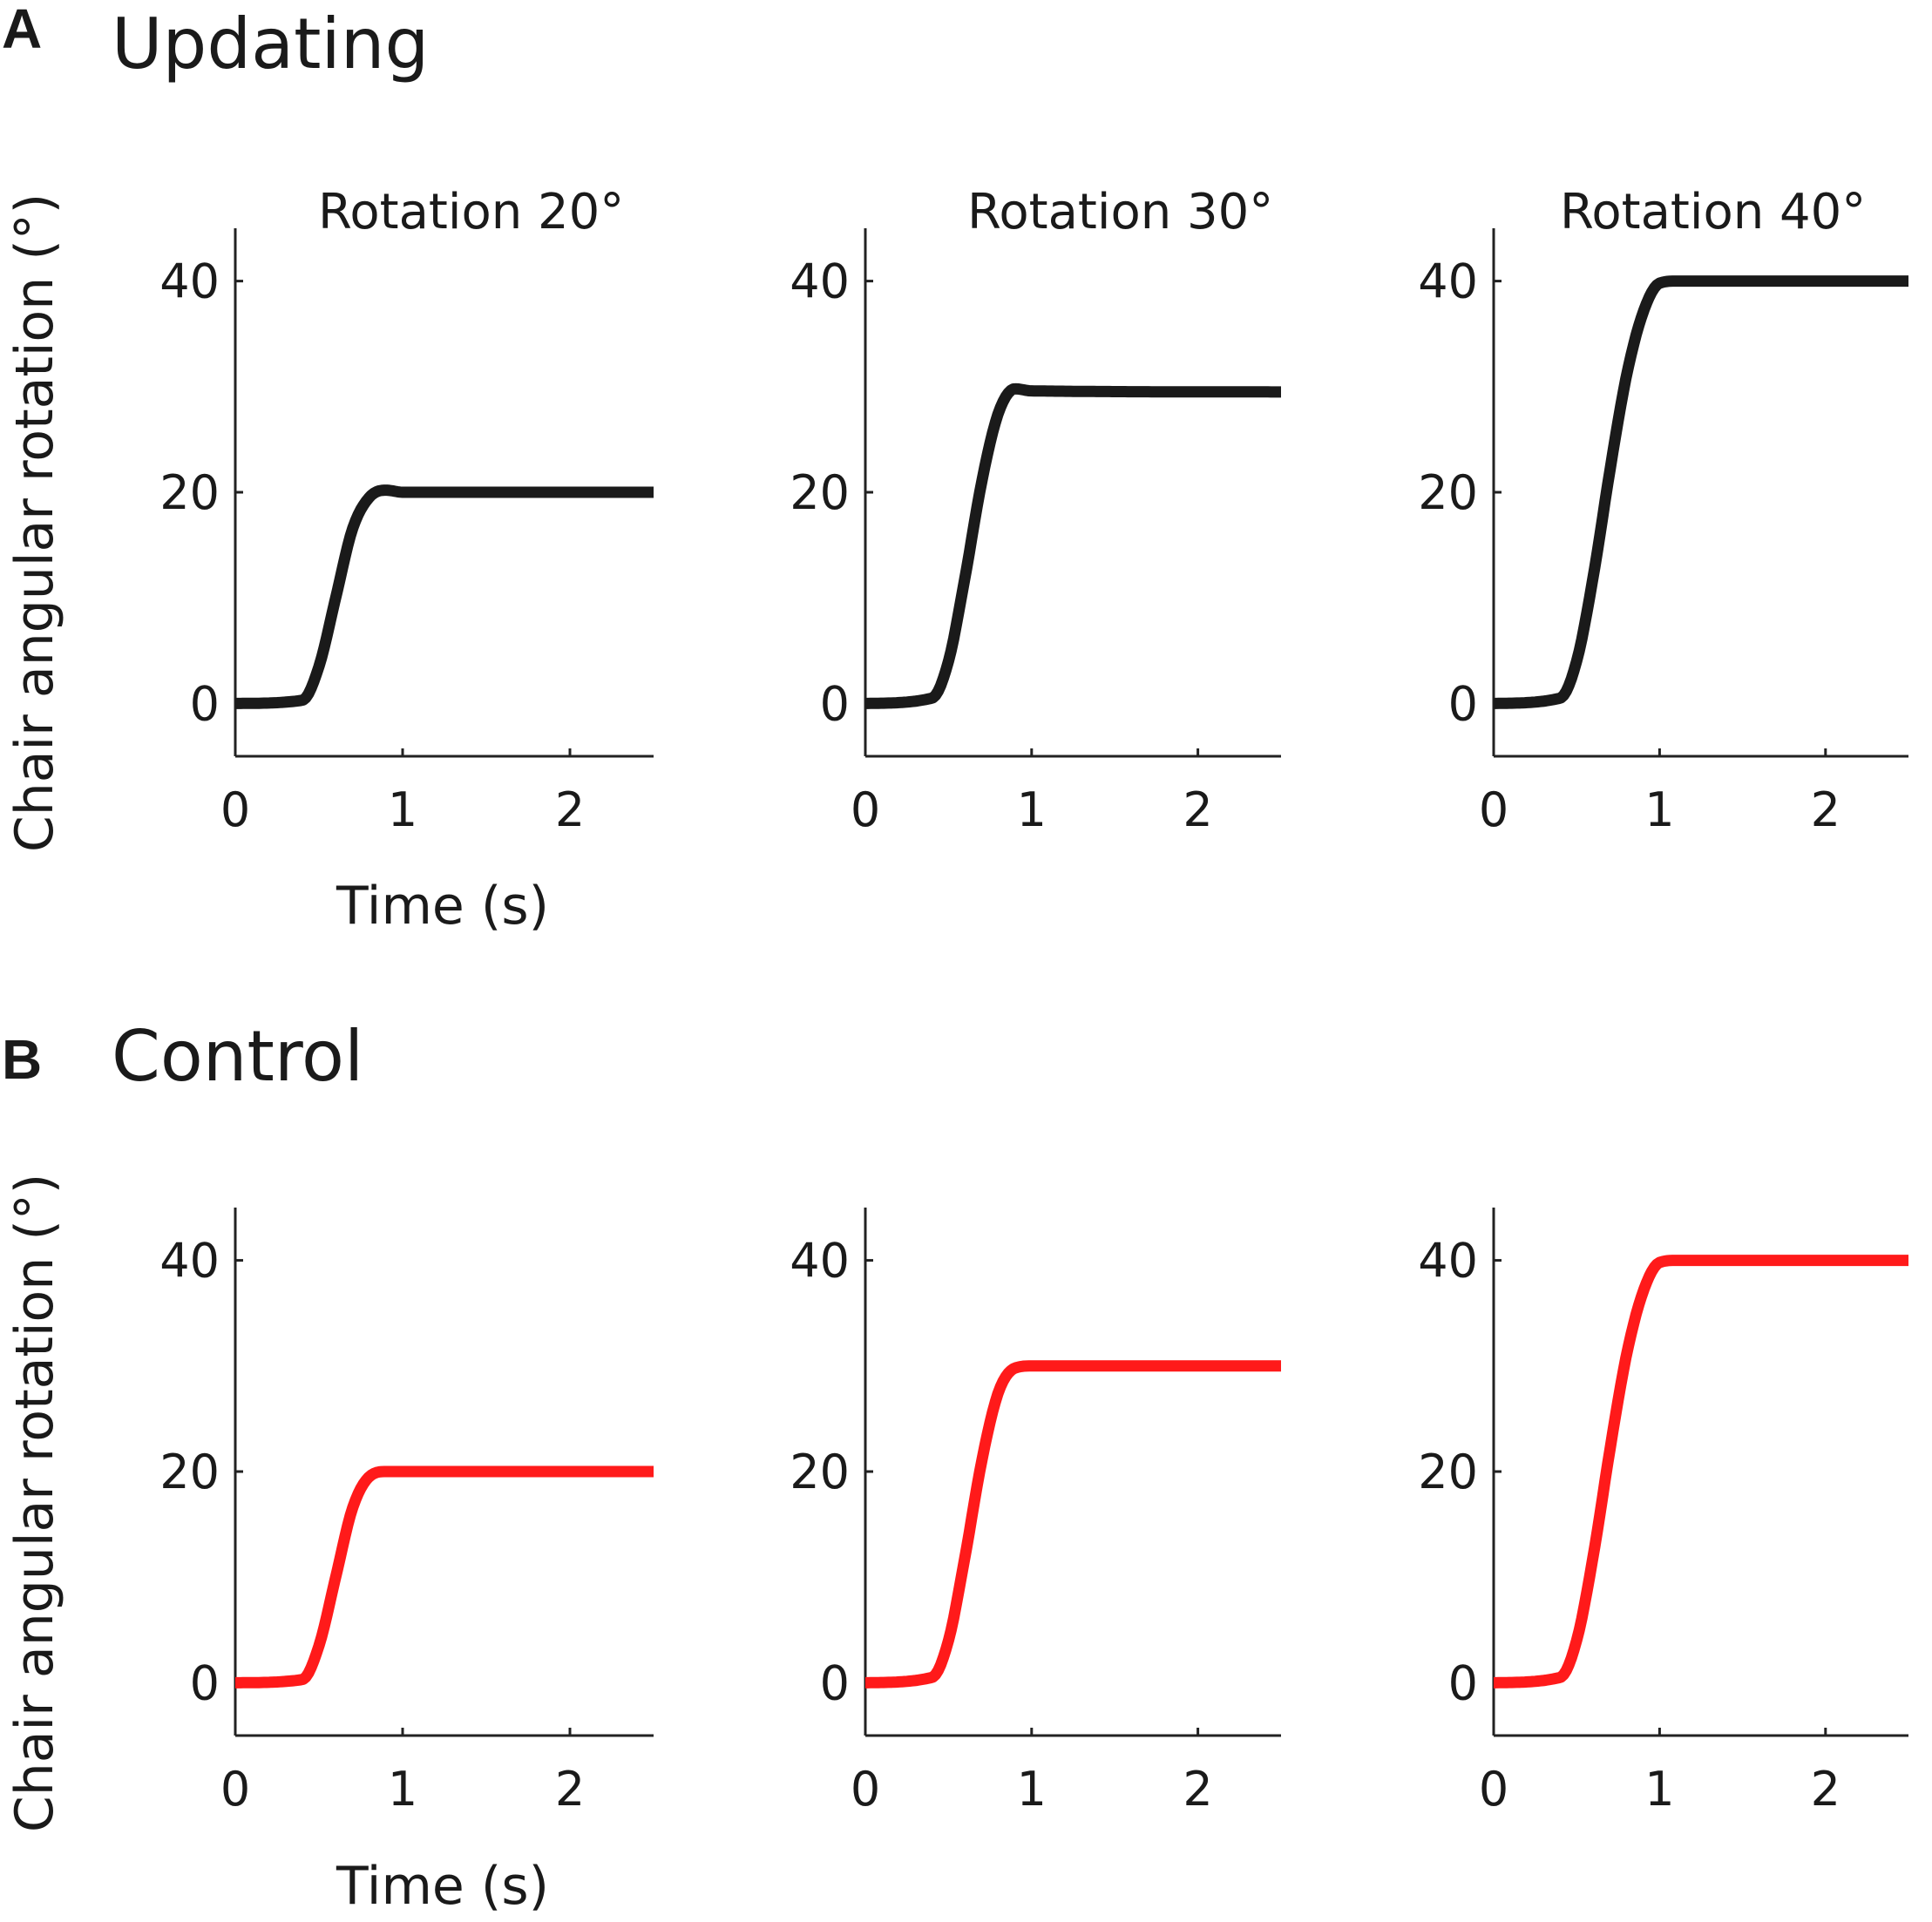  Describe the element at coordinates (271, 44) in the screenshot. I see `panel-title-updating: Updating` at that location.